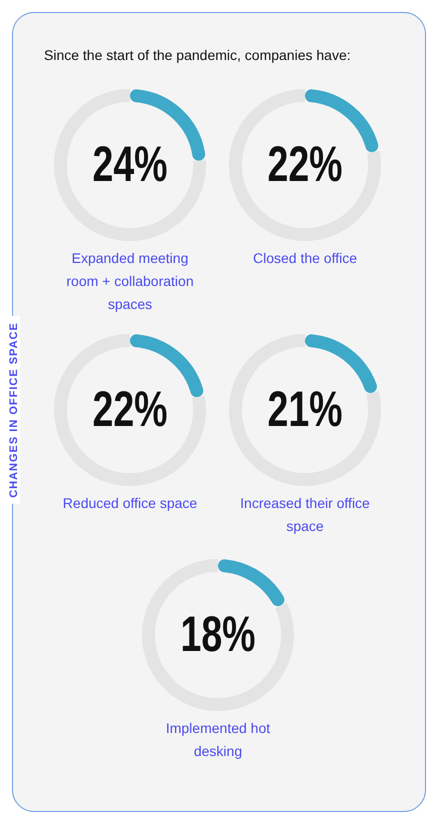 The image size is (434, 821). What do you see at coordinates (130, 164) in the screenshot?
I see `data-label: 24%` at bounding box center [130, 164].